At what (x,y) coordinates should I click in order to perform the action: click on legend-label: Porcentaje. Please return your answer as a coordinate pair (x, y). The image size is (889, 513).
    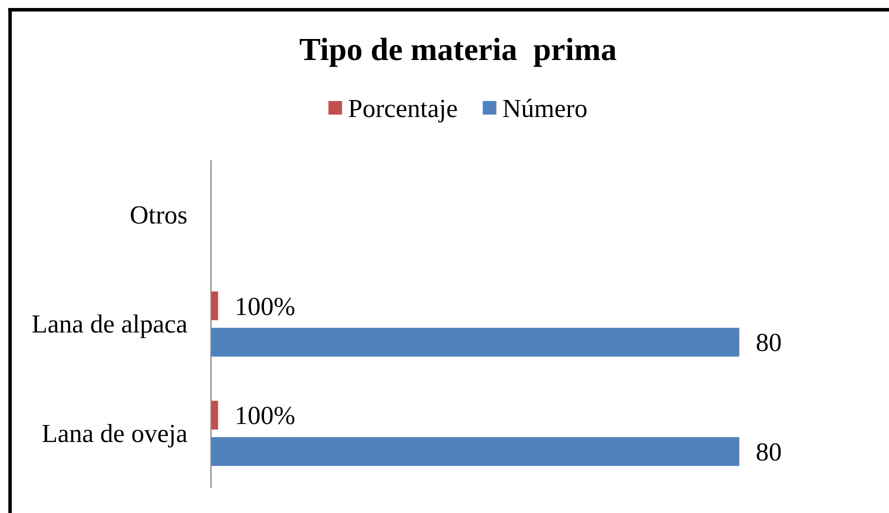
    Looking at the image, I should click on (403, 108).